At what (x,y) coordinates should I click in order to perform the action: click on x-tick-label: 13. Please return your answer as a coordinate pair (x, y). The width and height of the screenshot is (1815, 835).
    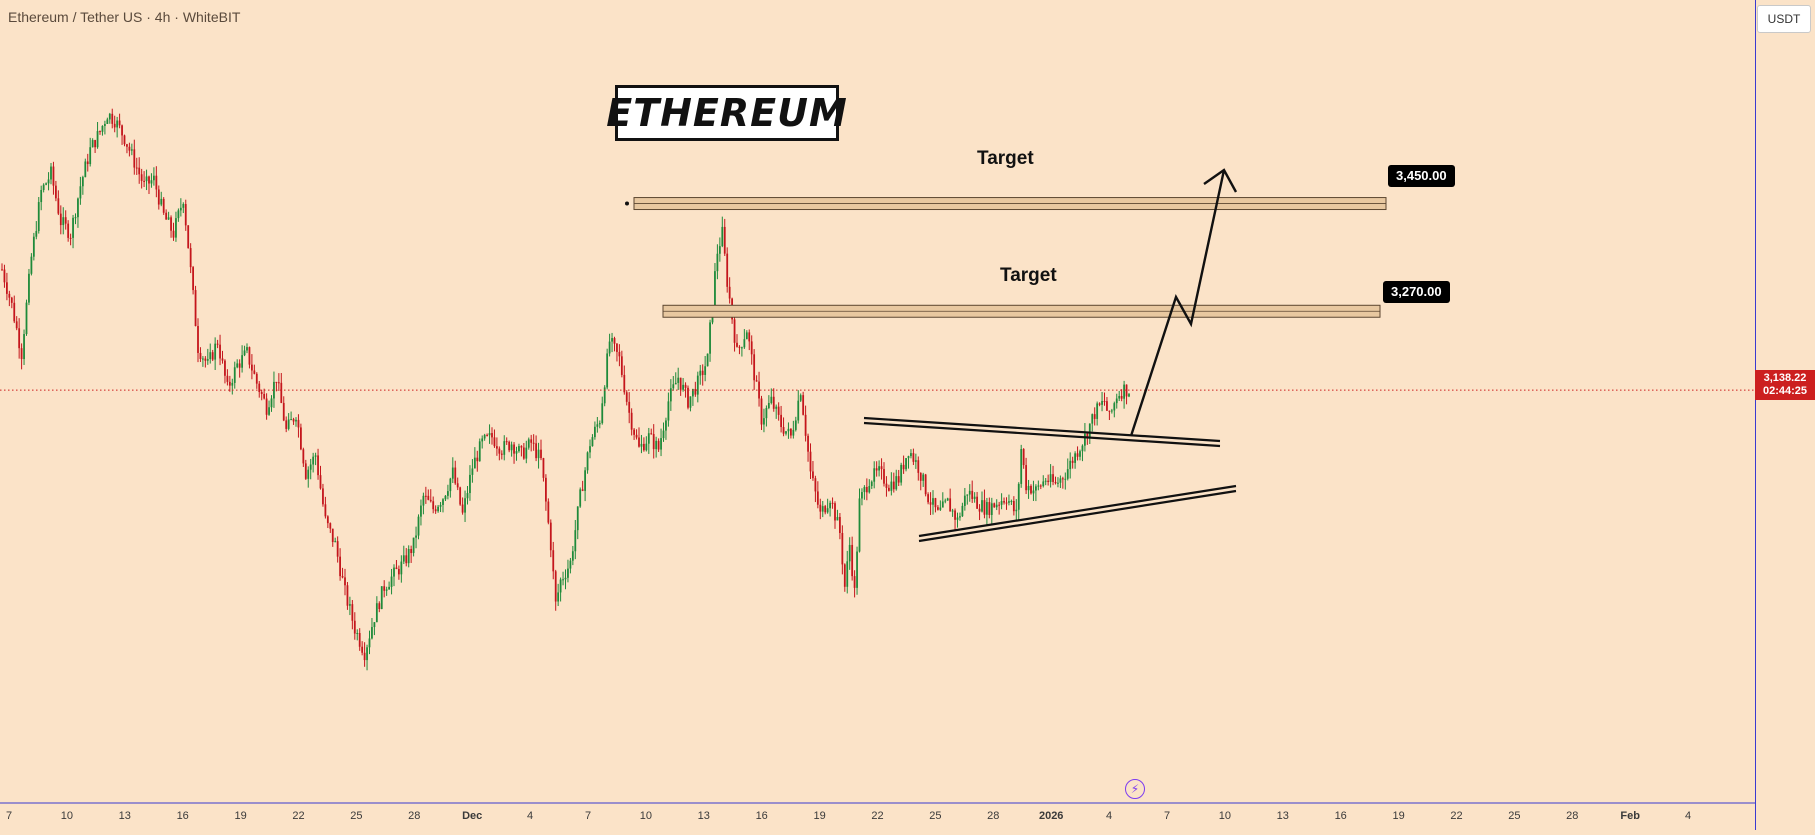
    Looking at the image, I should click on (1283, 816).